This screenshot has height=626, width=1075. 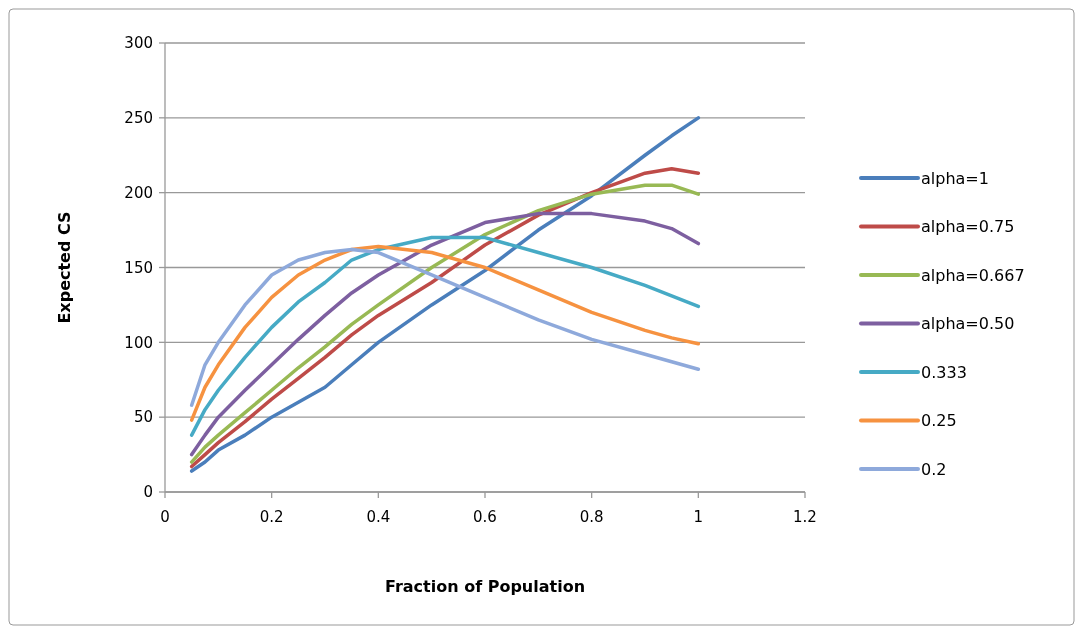 What do you see at coordinates (138, 267) in the screenshot?
I see `y-tick-label: 150` at bounding box center [138, 267].